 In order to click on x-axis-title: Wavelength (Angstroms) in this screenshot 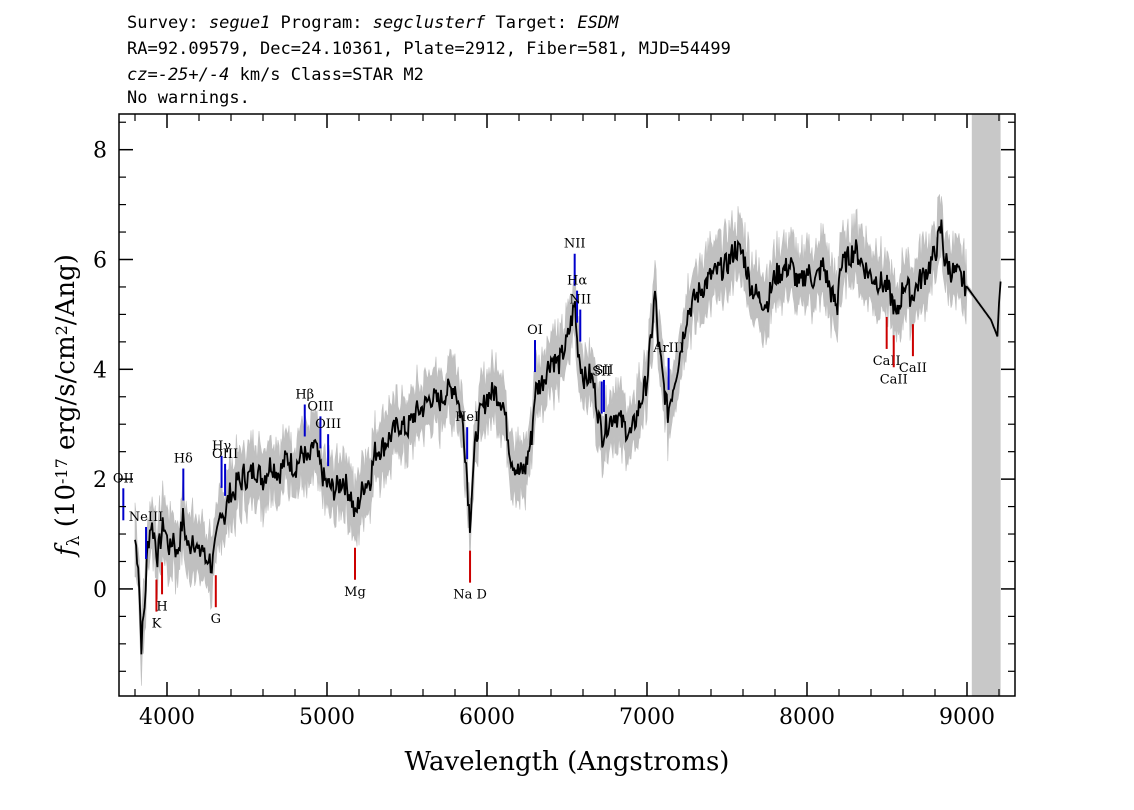, I will do `click(567, 762)`.